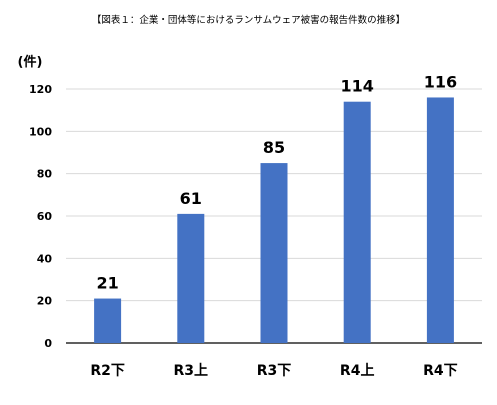 The image size is (497, 405). What do you see at coordinates (45, 258) in the screenshot?
I see `y-tick-label: 40` at bounding box center [45, 258].